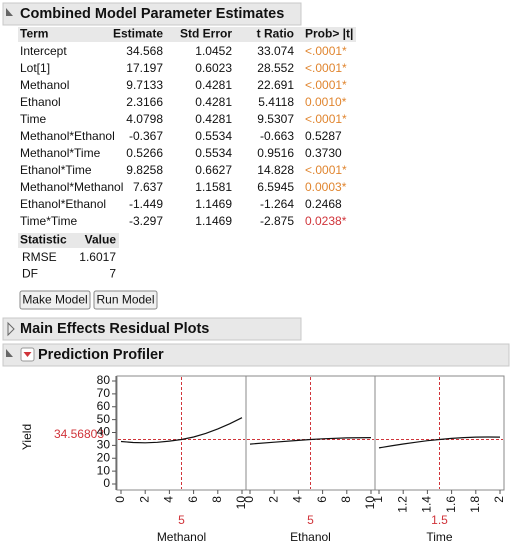 The height and width of the screenshot is (551, 511). I want to click on outline-title: Main Effects Residual Plots, so click(114, 329).